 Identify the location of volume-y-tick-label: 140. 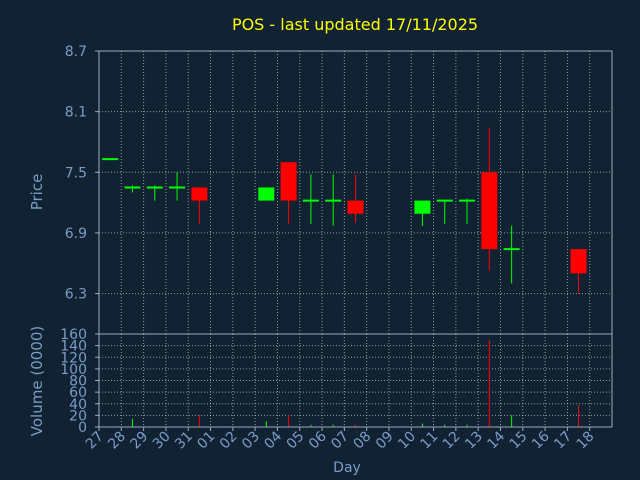
(73, 347).